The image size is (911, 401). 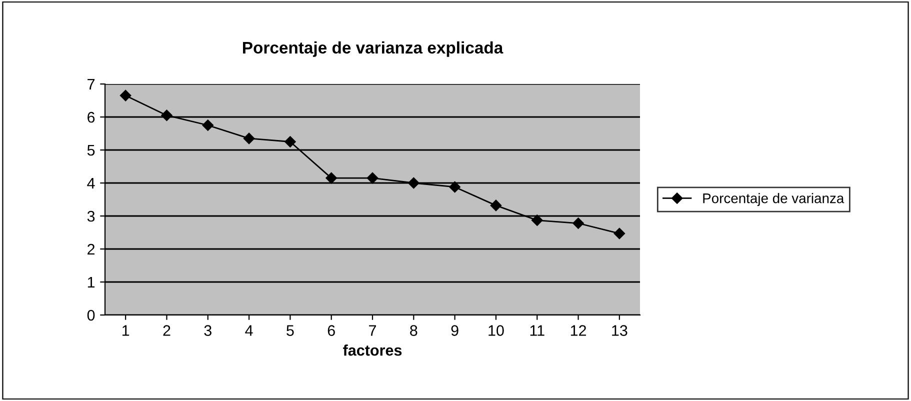 What do you see at coordinates (208, 330) in the screenshot?
I see `x-tick-label: 3` at bounding box center [208, 330].